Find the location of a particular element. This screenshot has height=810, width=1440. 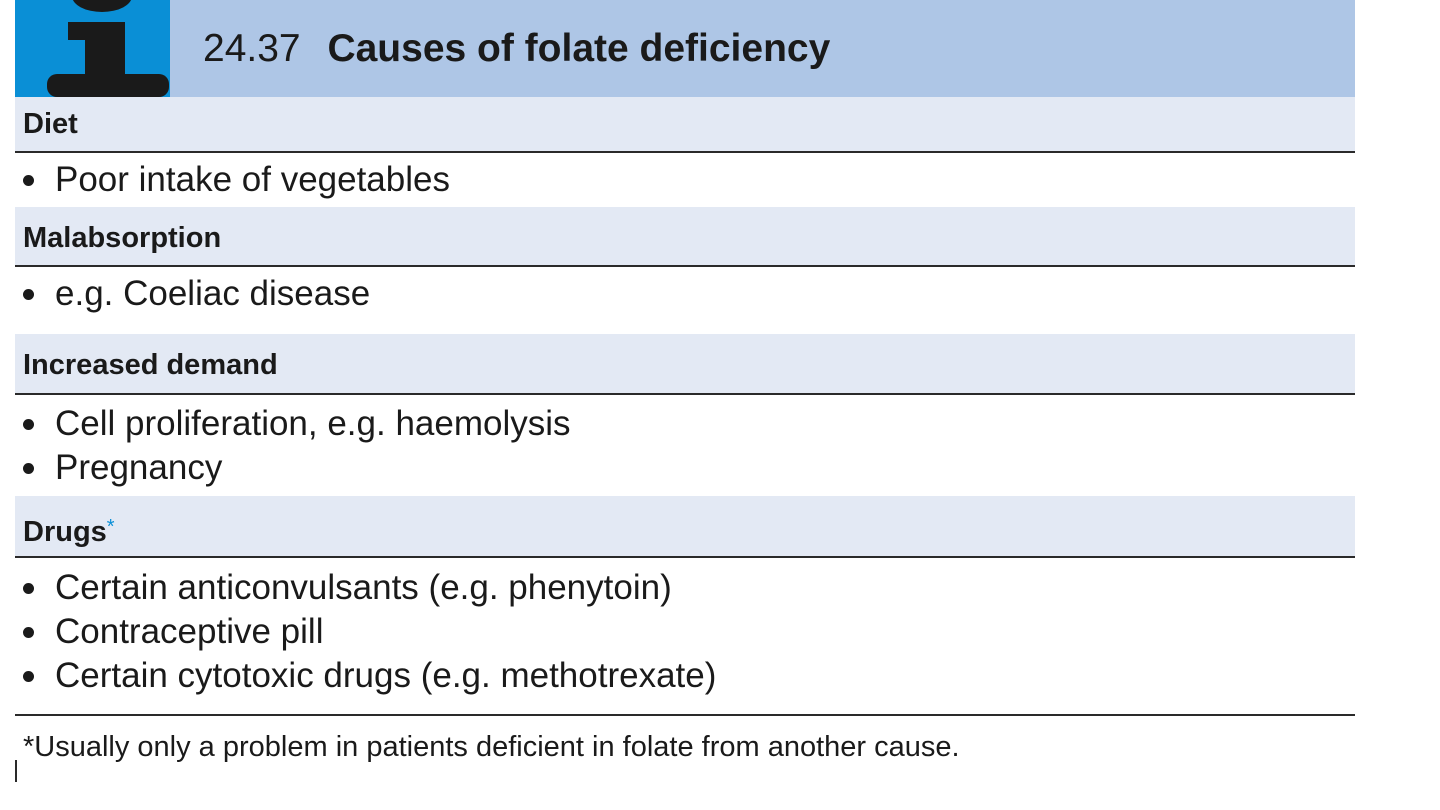

box-title: 24.37 Causes of folate deficiency is located at coordinates (516, 49).